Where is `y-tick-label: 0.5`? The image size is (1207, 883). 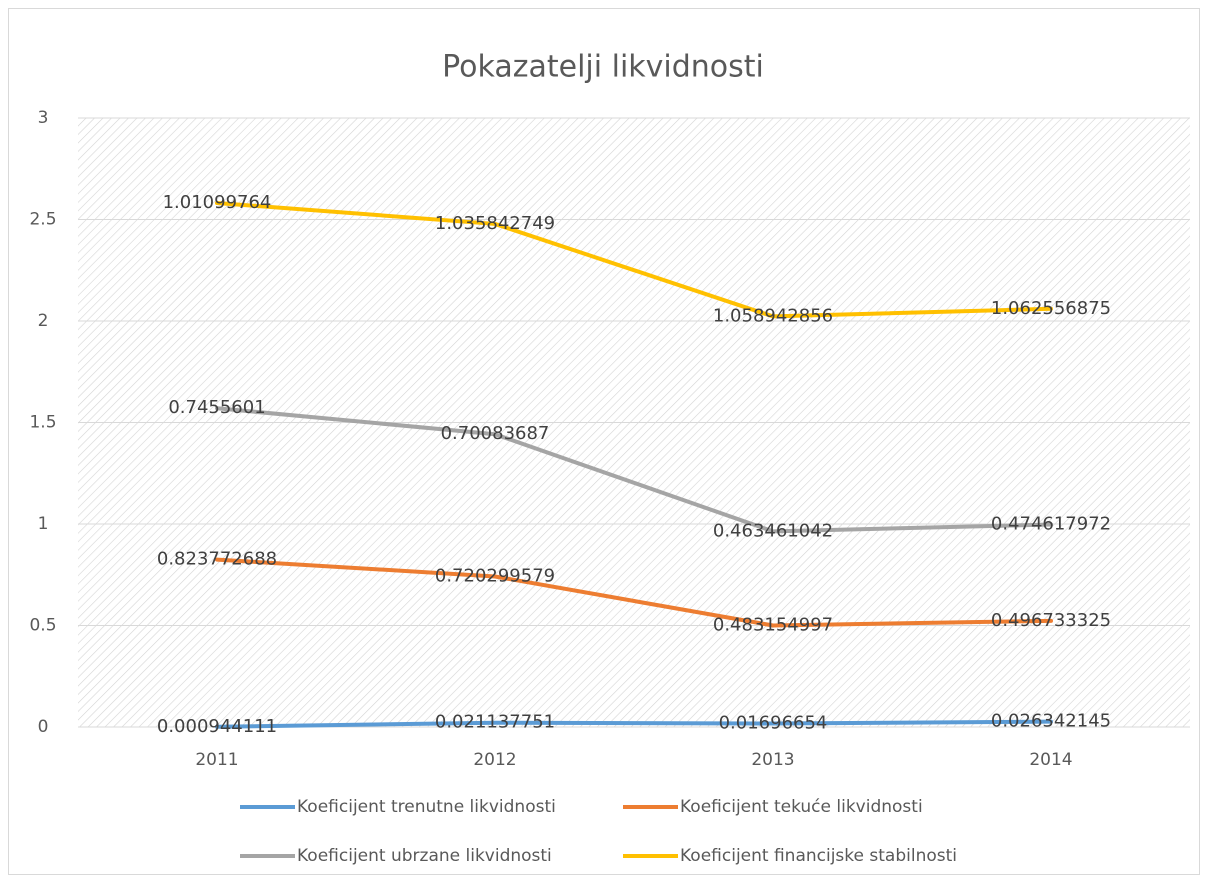
y-tick-label: 0.5 is located at coordinates (42, 626).